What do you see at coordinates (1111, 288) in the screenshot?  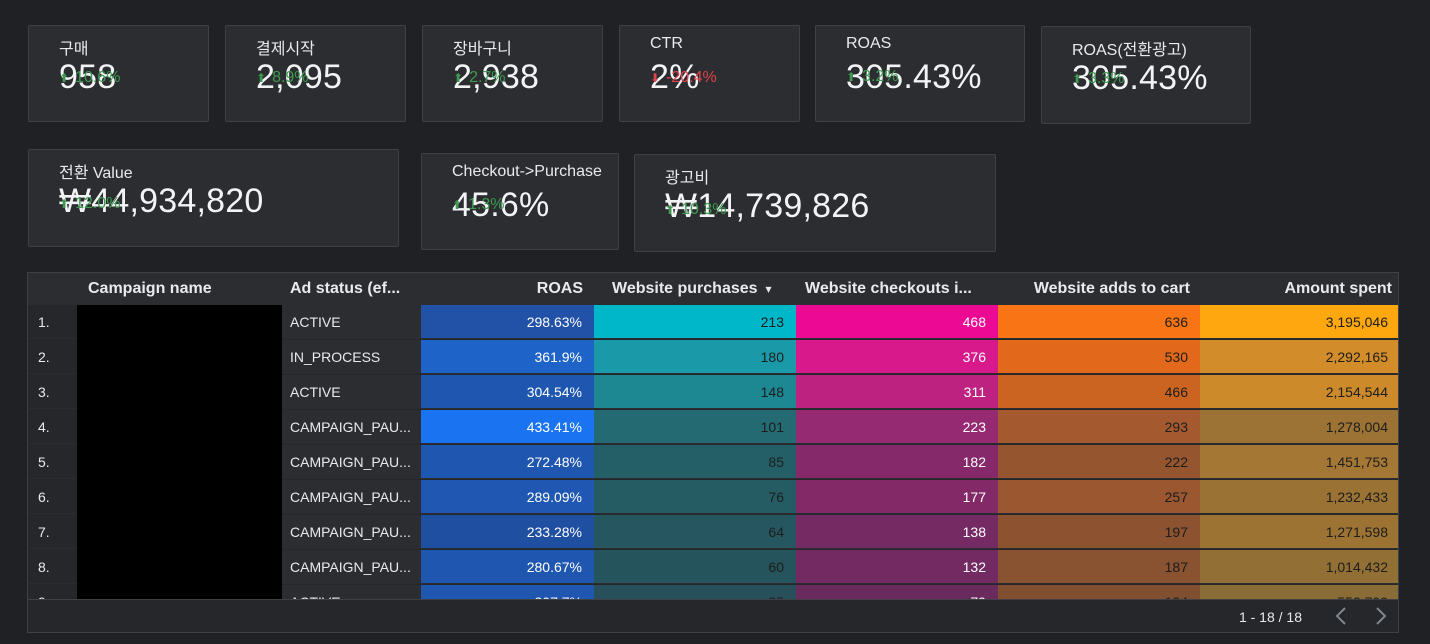 I see `header-website-adds-to-cart: Website adds to cart` at bounding box center [1111, 288].